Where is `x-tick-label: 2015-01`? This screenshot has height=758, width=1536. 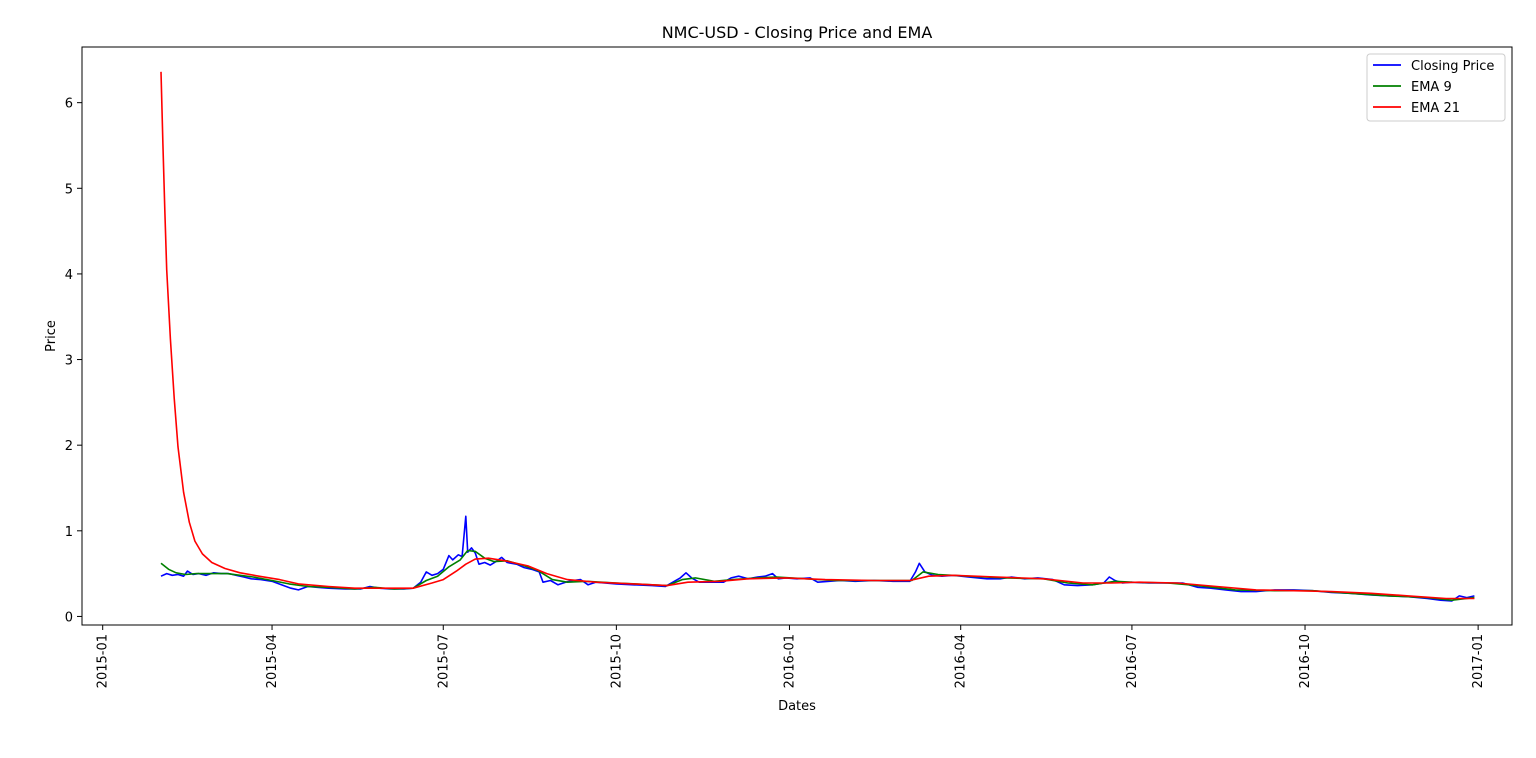
x-tick-label: 2015-01 is located at coordinates (103, 661).